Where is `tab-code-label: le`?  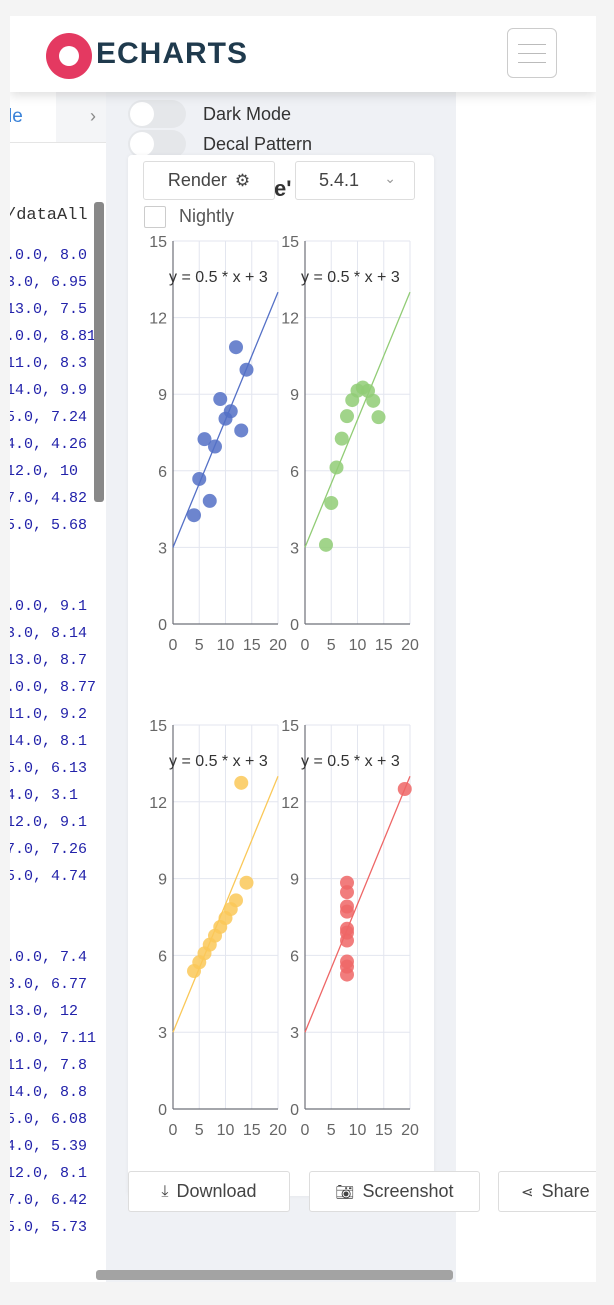
tab-code-label: le is located at coordinates (16, 116).